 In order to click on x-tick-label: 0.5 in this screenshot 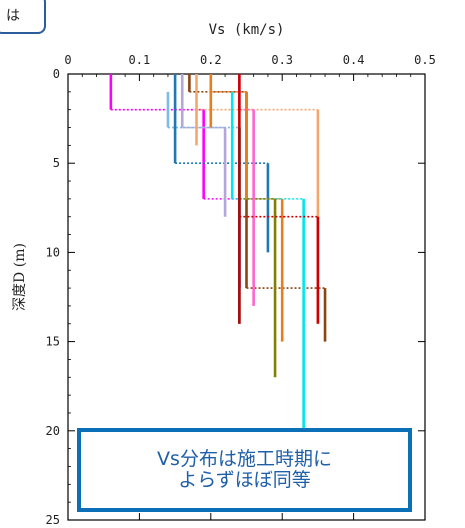, I will do `click(425, 60)`.